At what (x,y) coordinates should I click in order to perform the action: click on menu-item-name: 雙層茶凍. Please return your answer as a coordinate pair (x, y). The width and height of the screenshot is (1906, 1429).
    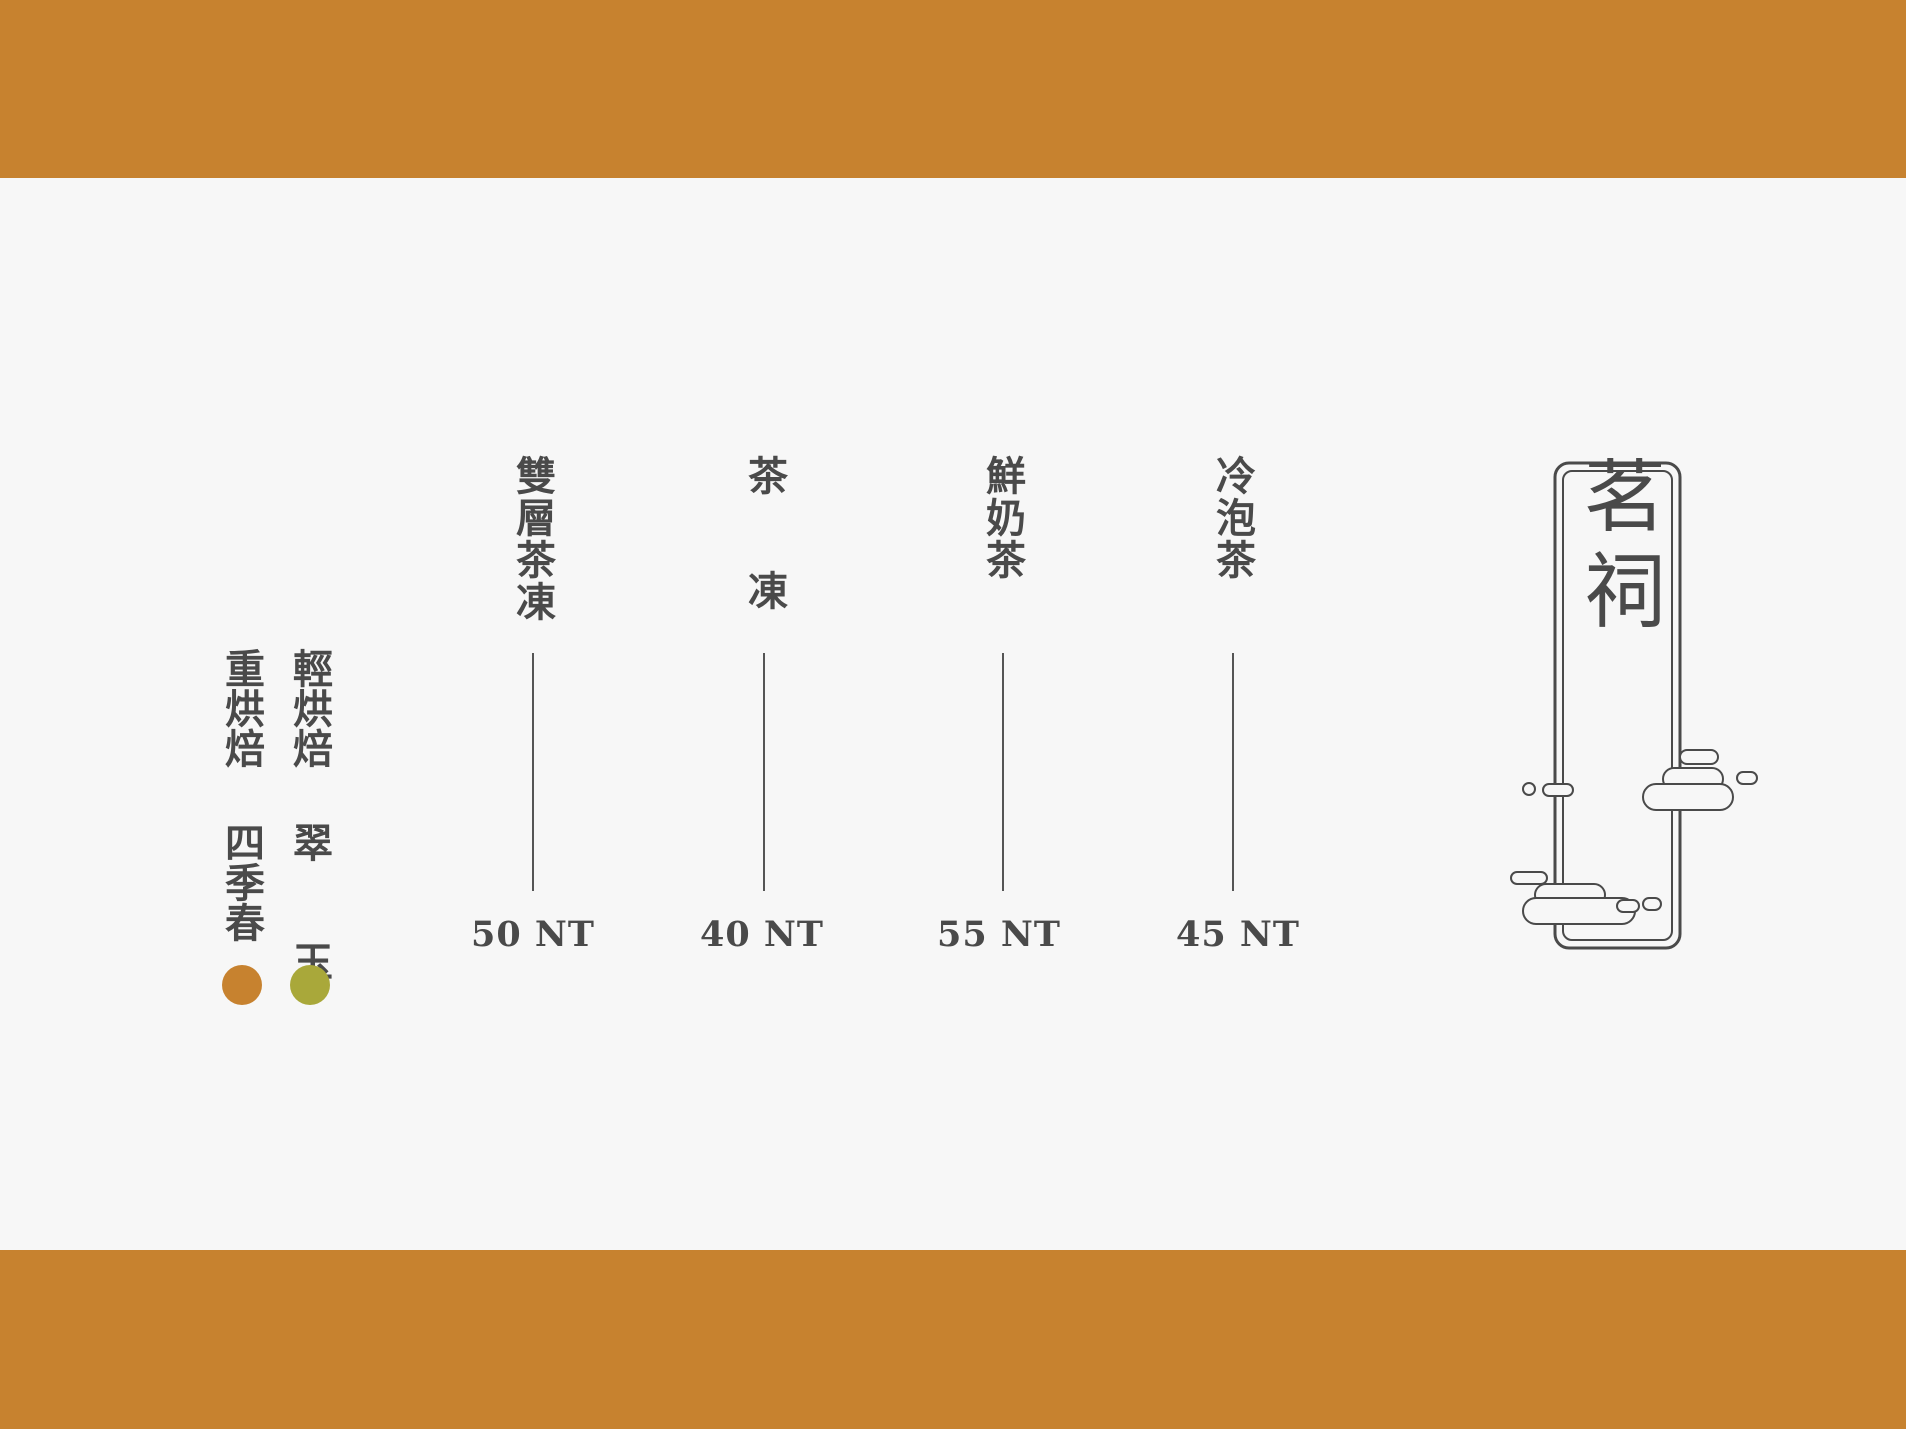
    Looking at the image, I should click on (532, 539).